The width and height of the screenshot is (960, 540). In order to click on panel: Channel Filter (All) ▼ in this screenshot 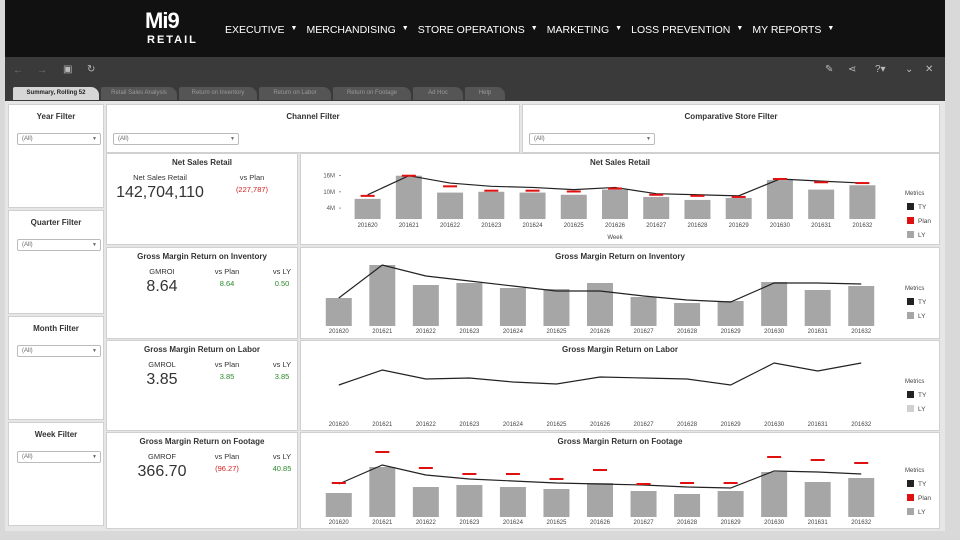, I will do `click(313, 128)`.